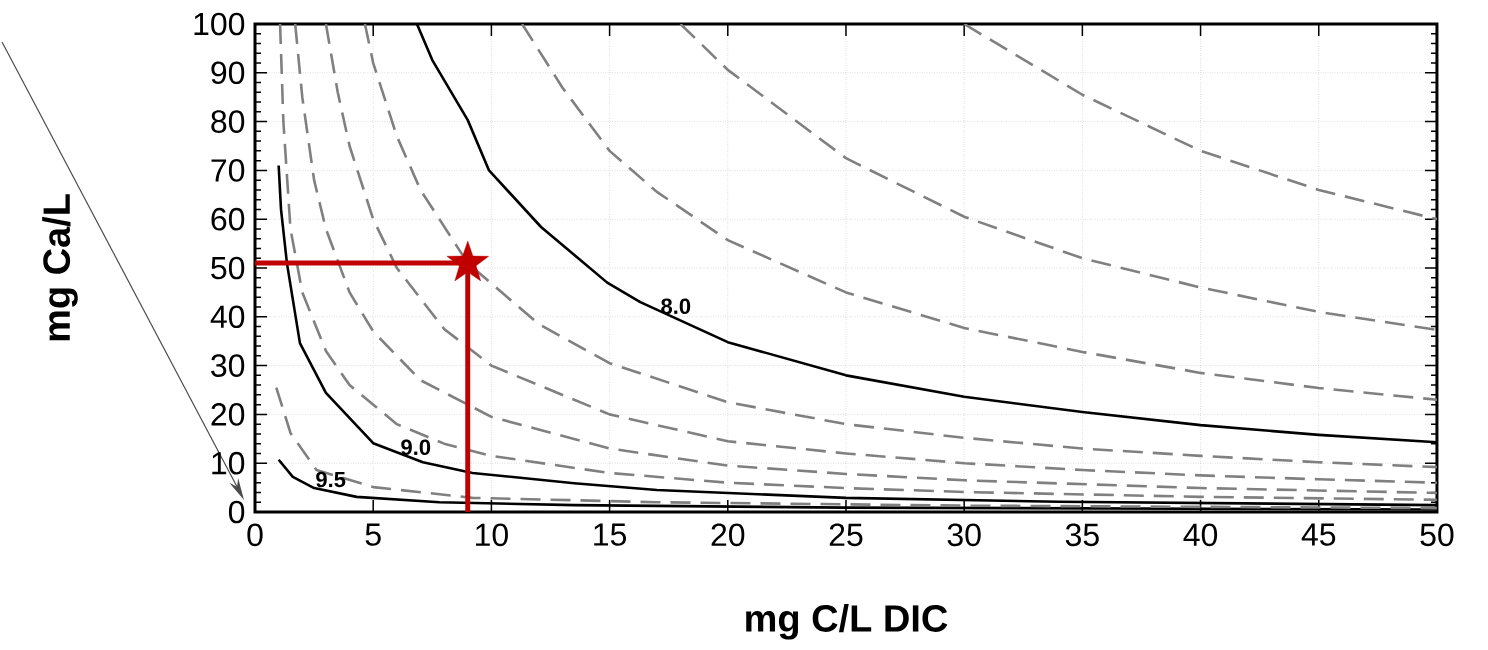 This screenshot has height=650, width=1488. I want to click on y-tick-label: 80, so click(228, 121).